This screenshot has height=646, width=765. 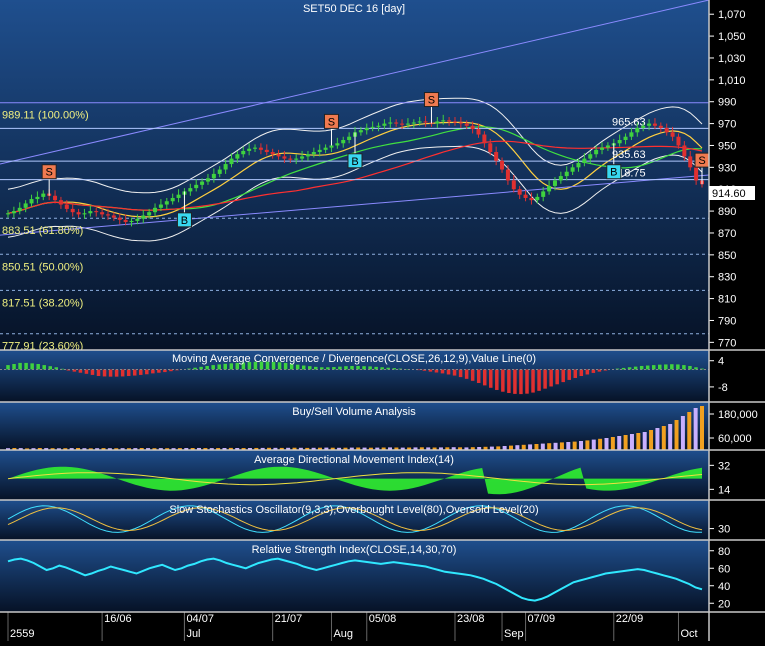 I want to click on adx-panel, so click(x=354, y=475).